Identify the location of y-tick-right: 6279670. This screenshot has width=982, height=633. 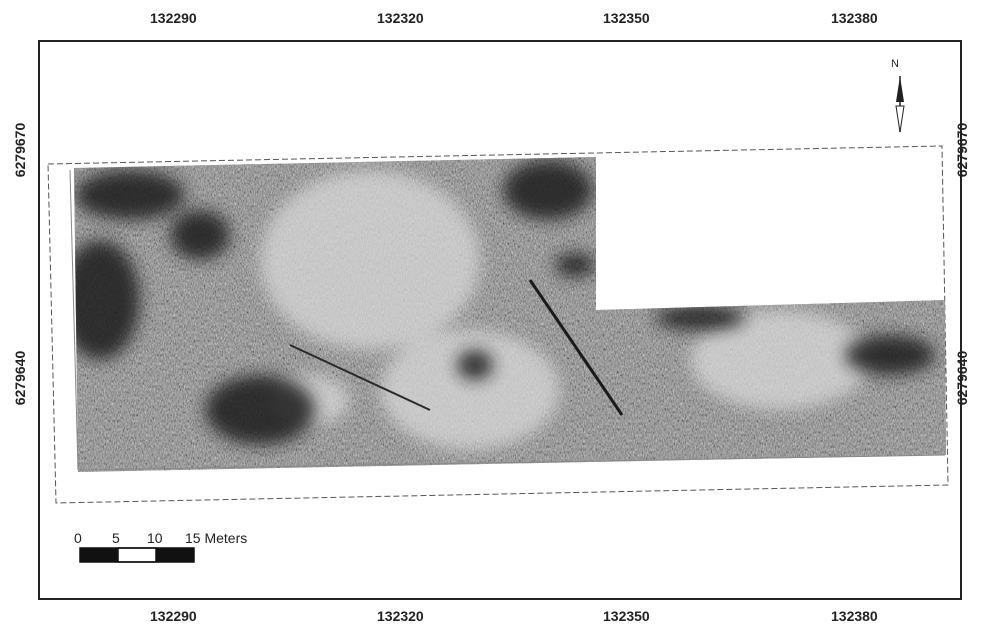
(962, 150).